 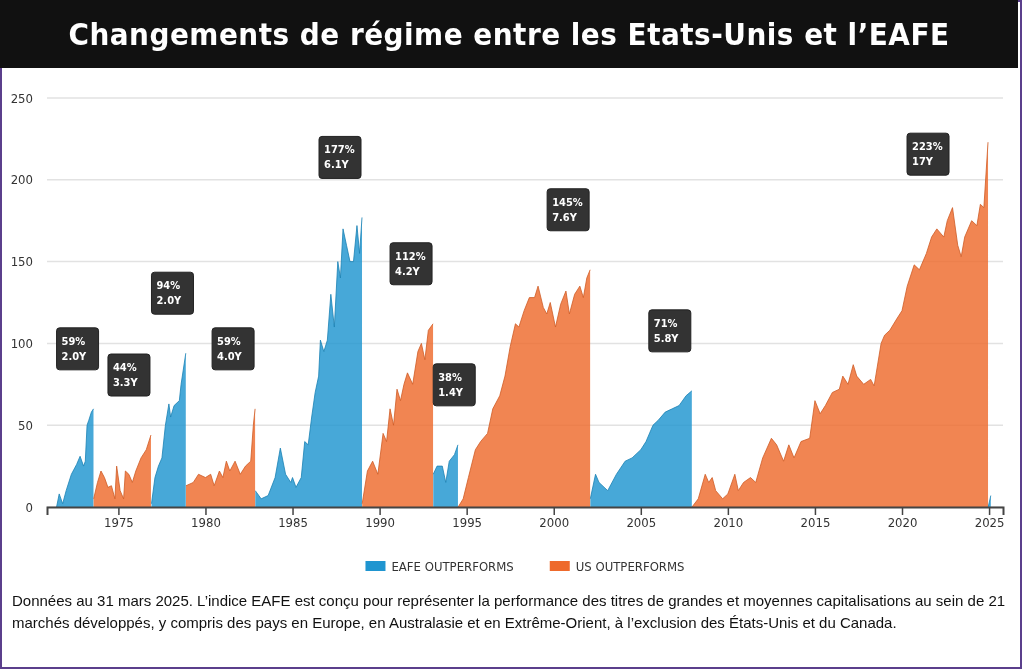 What do you see at coordinates (21, 98) in the screenshot?
I see `y-tick-label: 250` at bounding box center [21, 98].